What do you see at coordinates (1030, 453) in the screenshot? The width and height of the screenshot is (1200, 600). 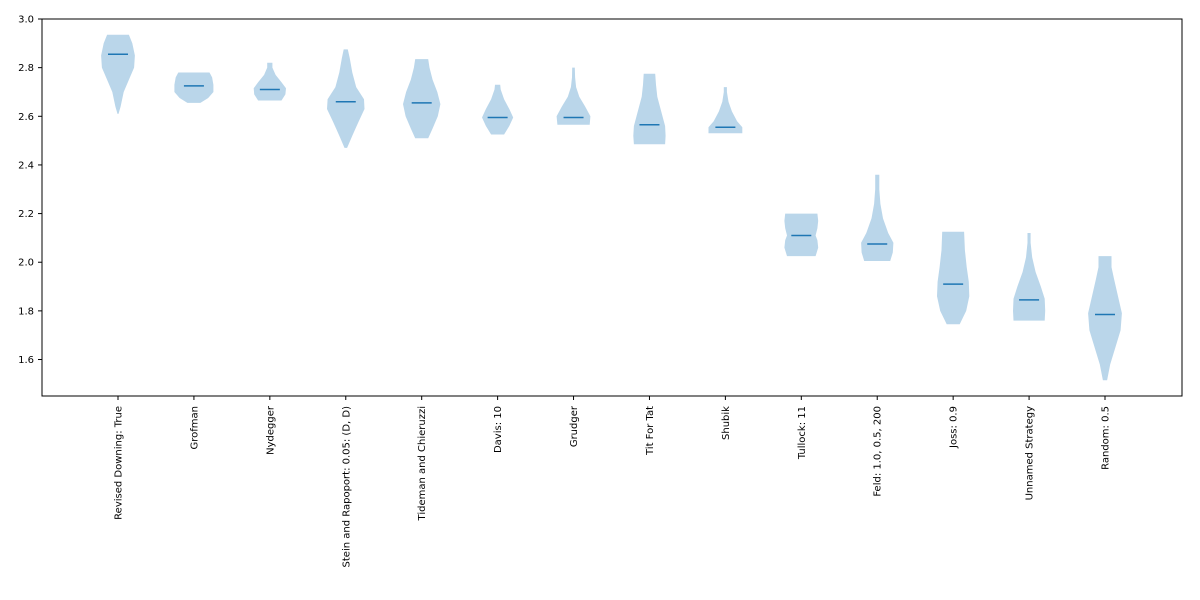 I see `x-tick-label: Unnamed Strategy` at bounding box center [1030, 453].